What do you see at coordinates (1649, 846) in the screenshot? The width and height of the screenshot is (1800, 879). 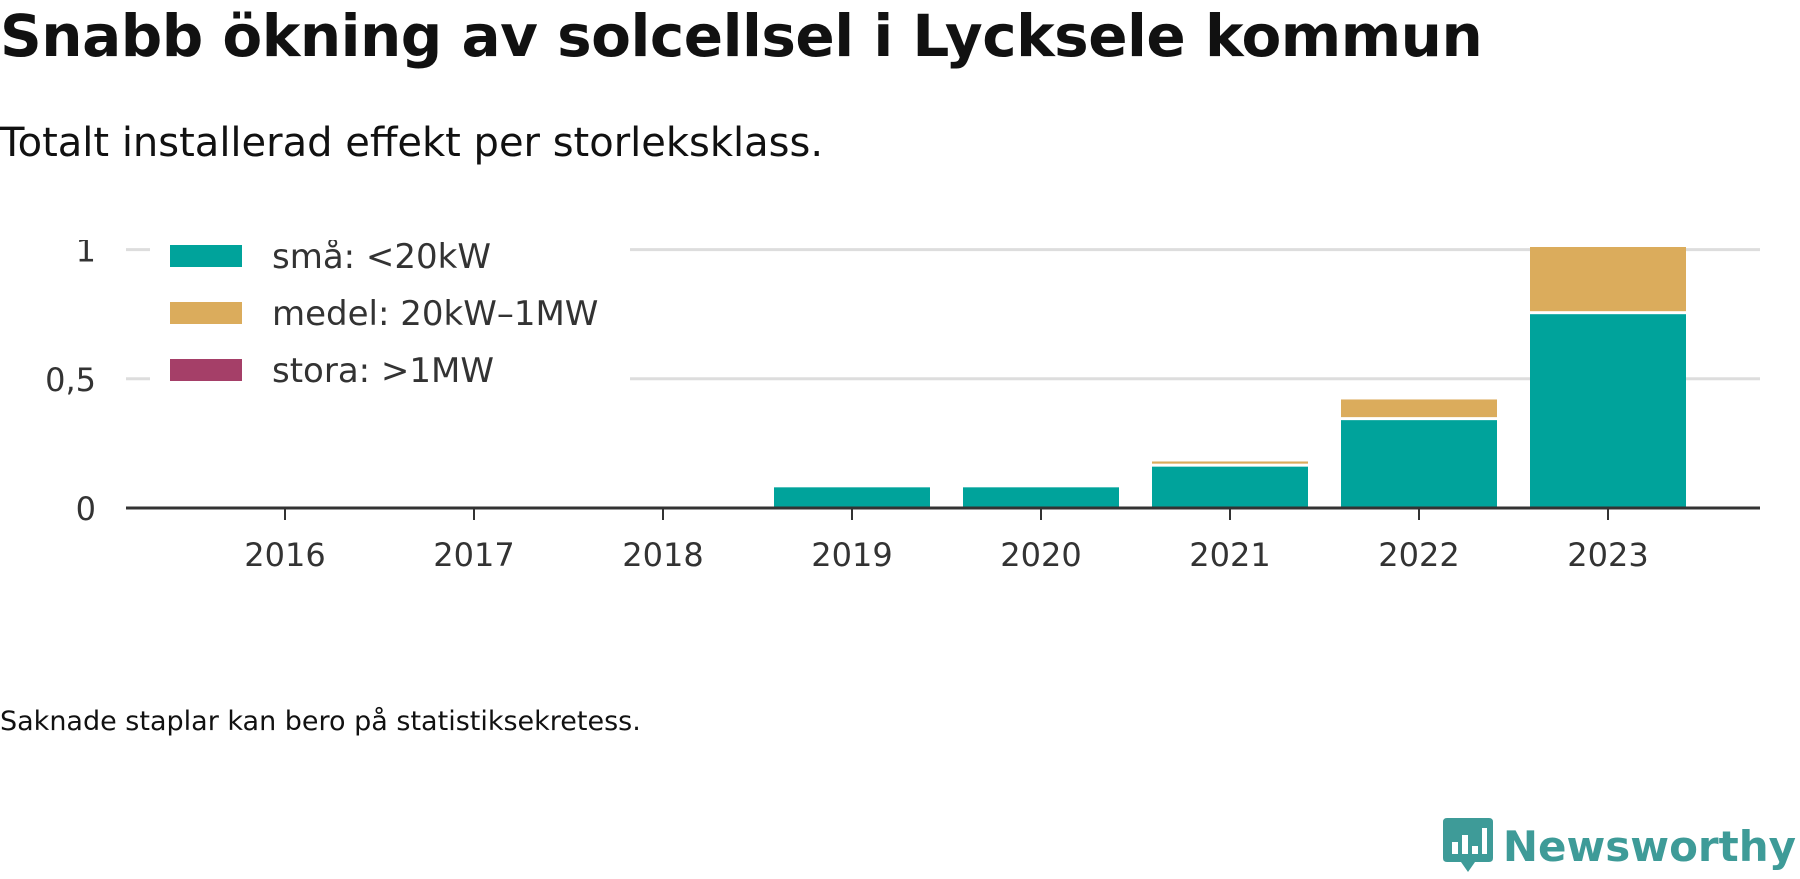 I see `brand-name: Newsworthy` at bounding box center [1649, 846].